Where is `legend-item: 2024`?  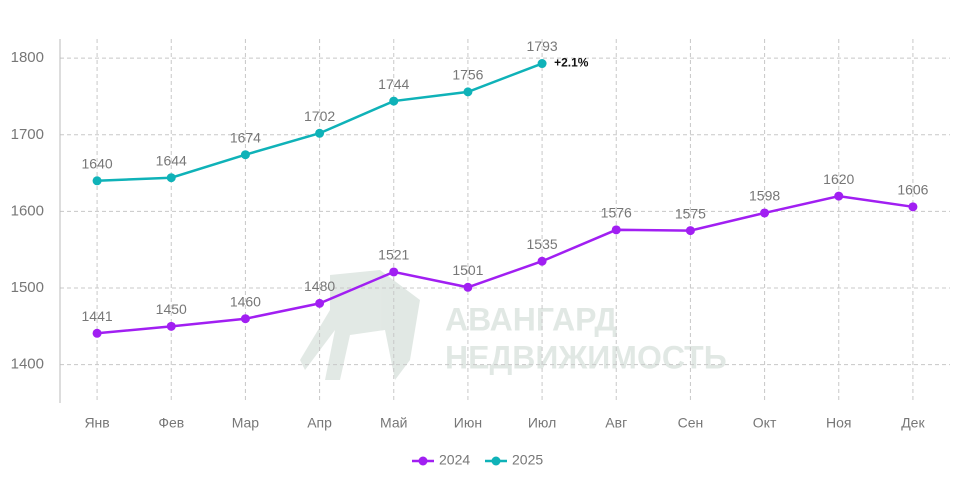
legend-item: 2024 is located at coordinates (441, 460).